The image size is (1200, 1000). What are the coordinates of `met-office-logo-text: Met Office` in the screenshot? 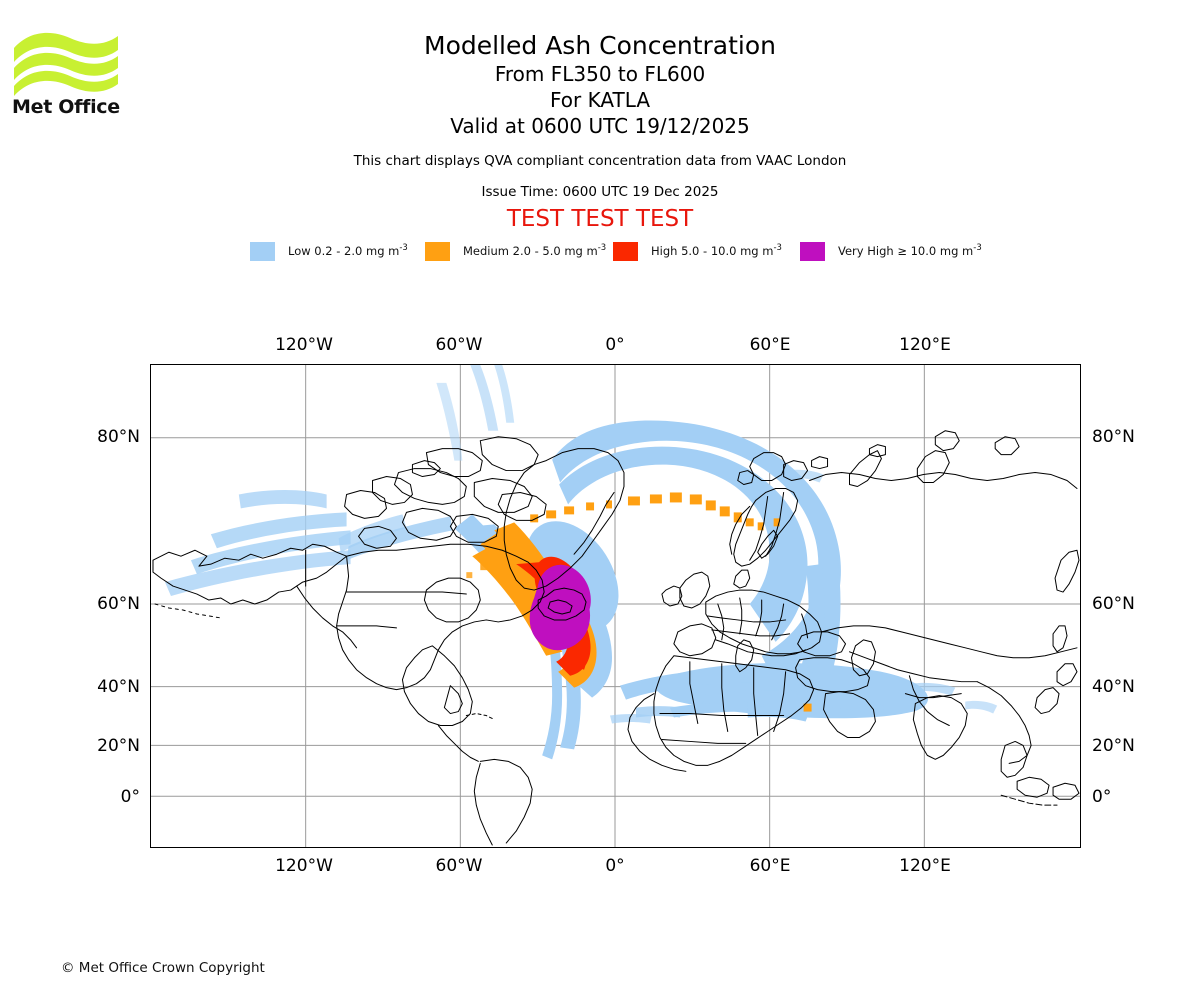 It's located at (66, 107).